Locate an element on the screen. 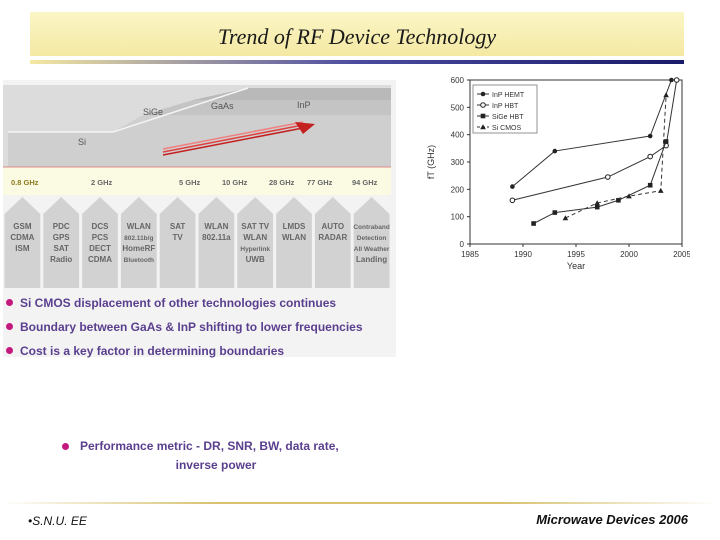 Image resolution: width=720 pixels, height=540 pixels. footer-right: Microwave Devices 2006 is located at coordinates (612, 519).